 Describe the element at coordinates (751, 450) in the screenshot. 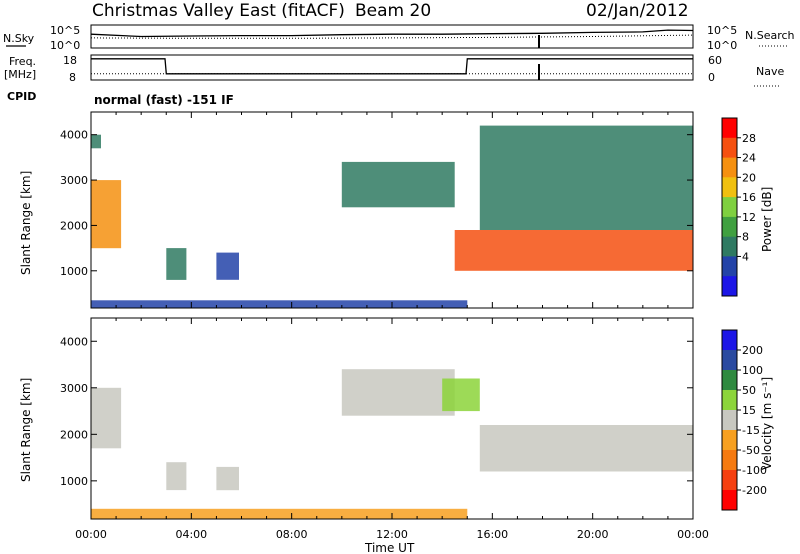

I see `velocity-colorbar-label: -50` at that location.